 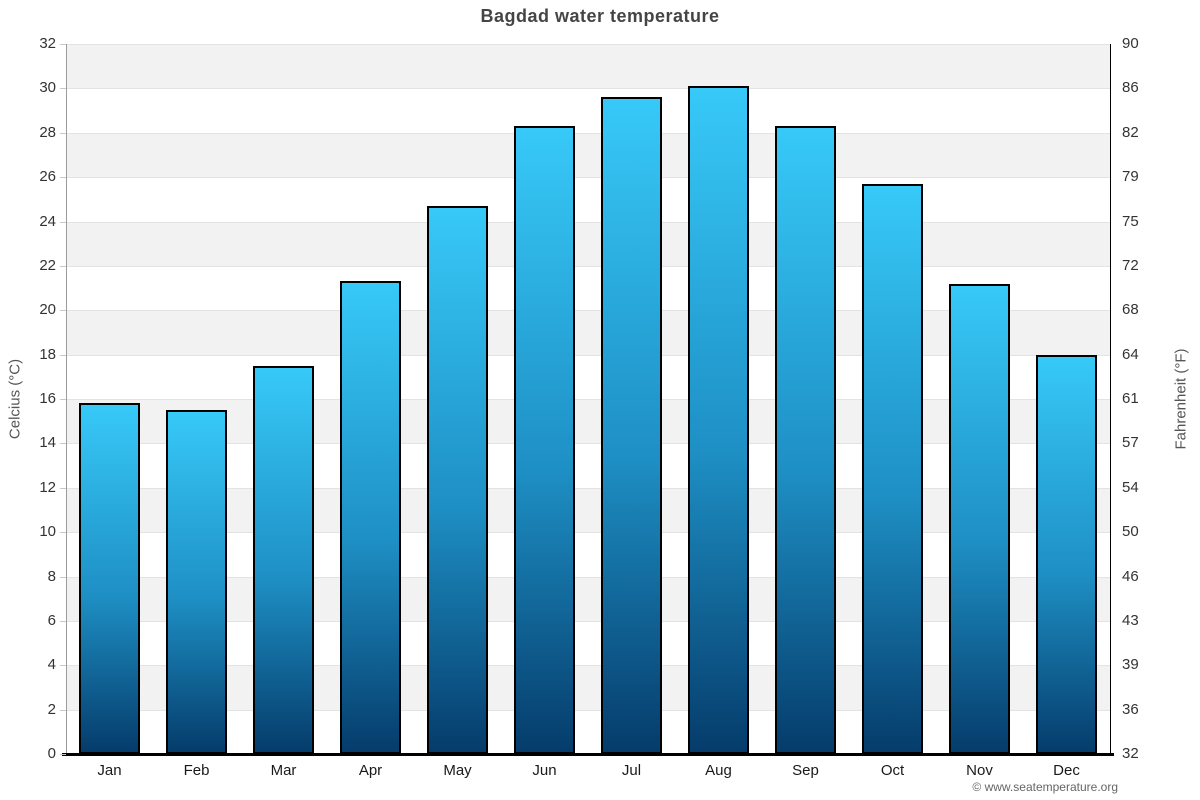 I want to click on fahrenheit-tick-label: 50, so click(x=1130, y=532).